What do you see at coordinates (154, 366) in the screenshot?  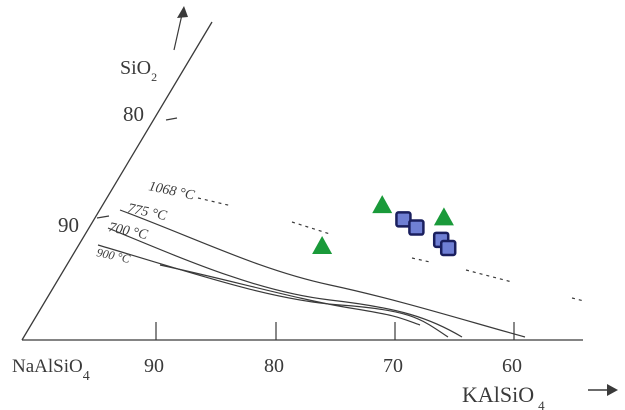 I see `bottom-tick-label-90: 90` at bounding box center [154, 366].